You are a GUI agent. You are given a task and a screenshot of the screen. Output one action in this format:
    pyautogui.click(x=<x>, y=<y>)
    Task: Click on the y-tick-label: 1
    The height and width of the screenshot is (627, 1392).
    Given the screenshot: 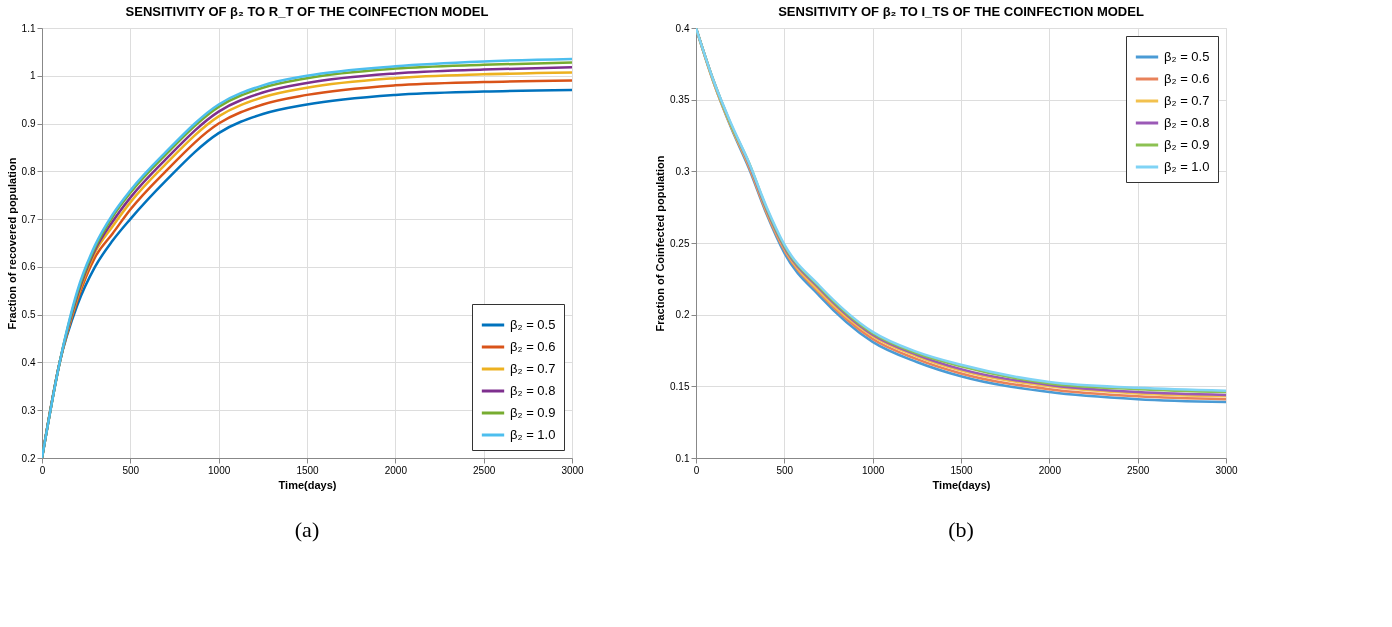 What is the action you would take?
    pyautogui.click(x=32, y=76)
    